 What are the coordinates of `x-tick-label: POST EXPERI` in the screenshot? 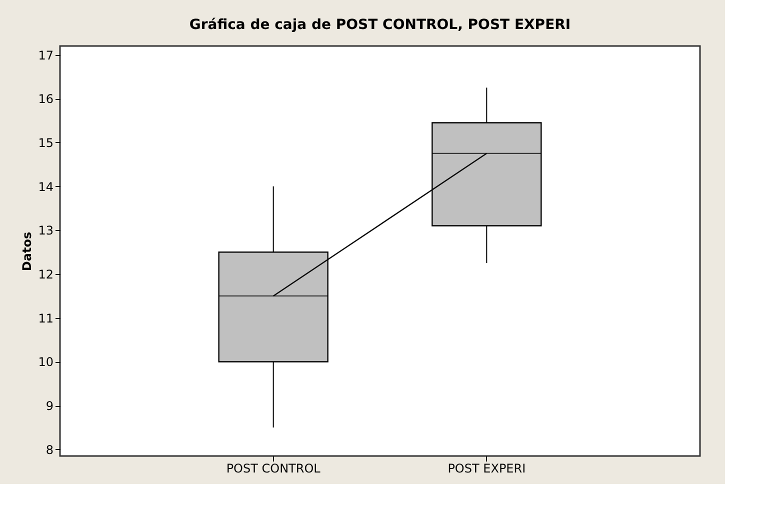 It's located at (487, 469).